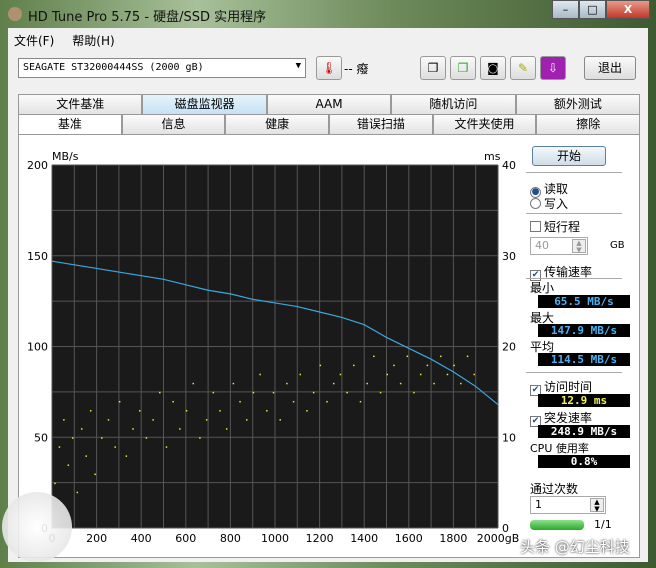 The height and width of the screenshot is (568, 656). I want to click on access-time-checkbox: ✔ 访问时间, so click(561, 387).